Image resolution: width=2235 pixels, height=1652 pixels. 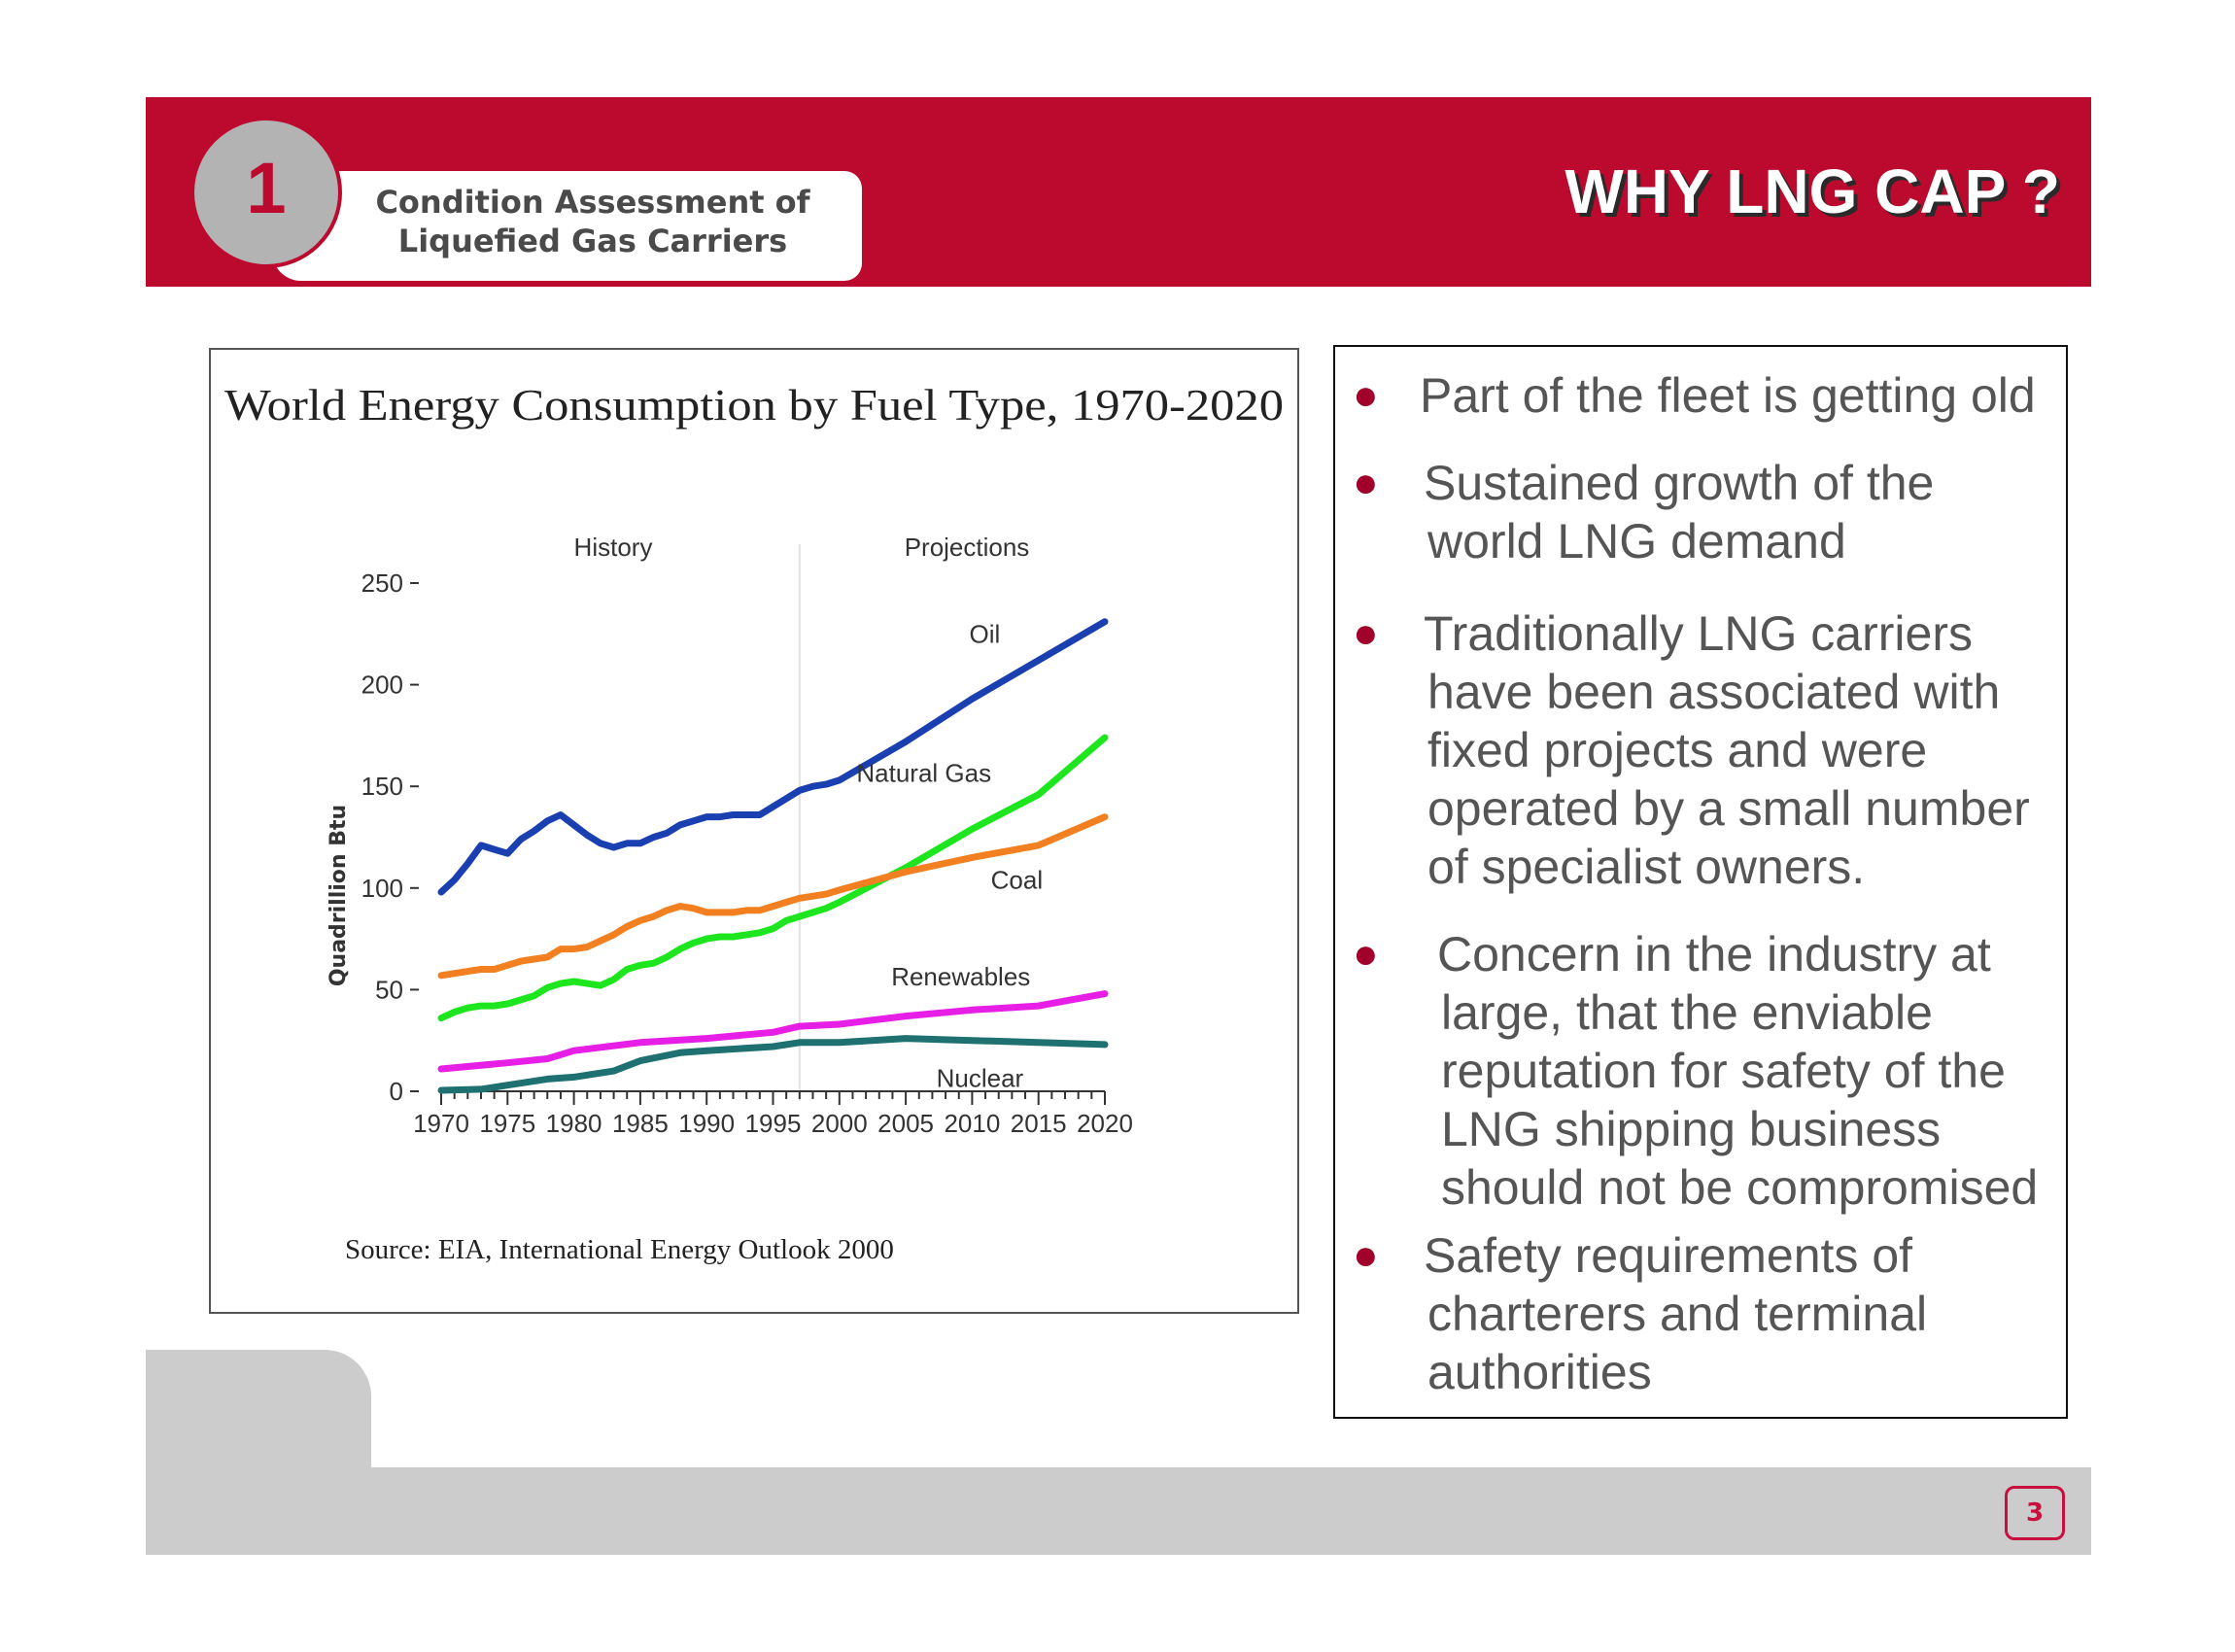 I want to click on section-title-line1: Condition Assessment of, so click(x=592, y=202).